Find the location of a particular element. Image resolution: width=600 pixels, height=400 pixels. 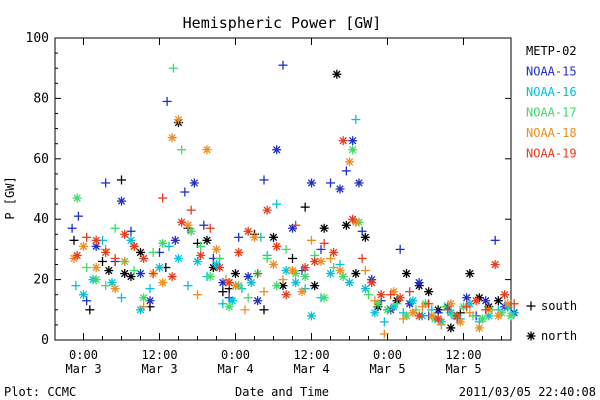

legend-entry: NOAA-18 is located at coordinates (551, 133).